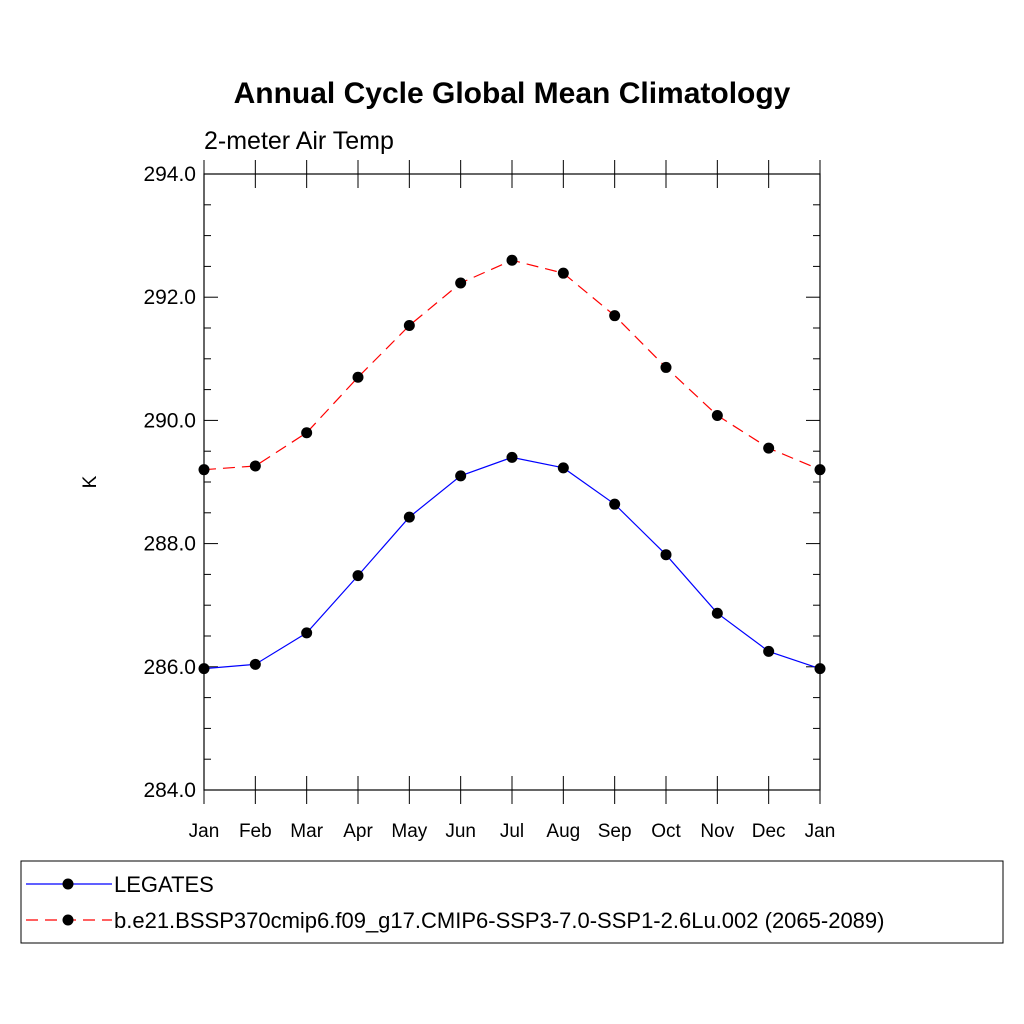 The width and height of the screenshot is (1024, 1024). What do you see at coordinates (255, 831) in the screenshot?
I see `x-tick-label: Feb` at bounding box center [255, 831].